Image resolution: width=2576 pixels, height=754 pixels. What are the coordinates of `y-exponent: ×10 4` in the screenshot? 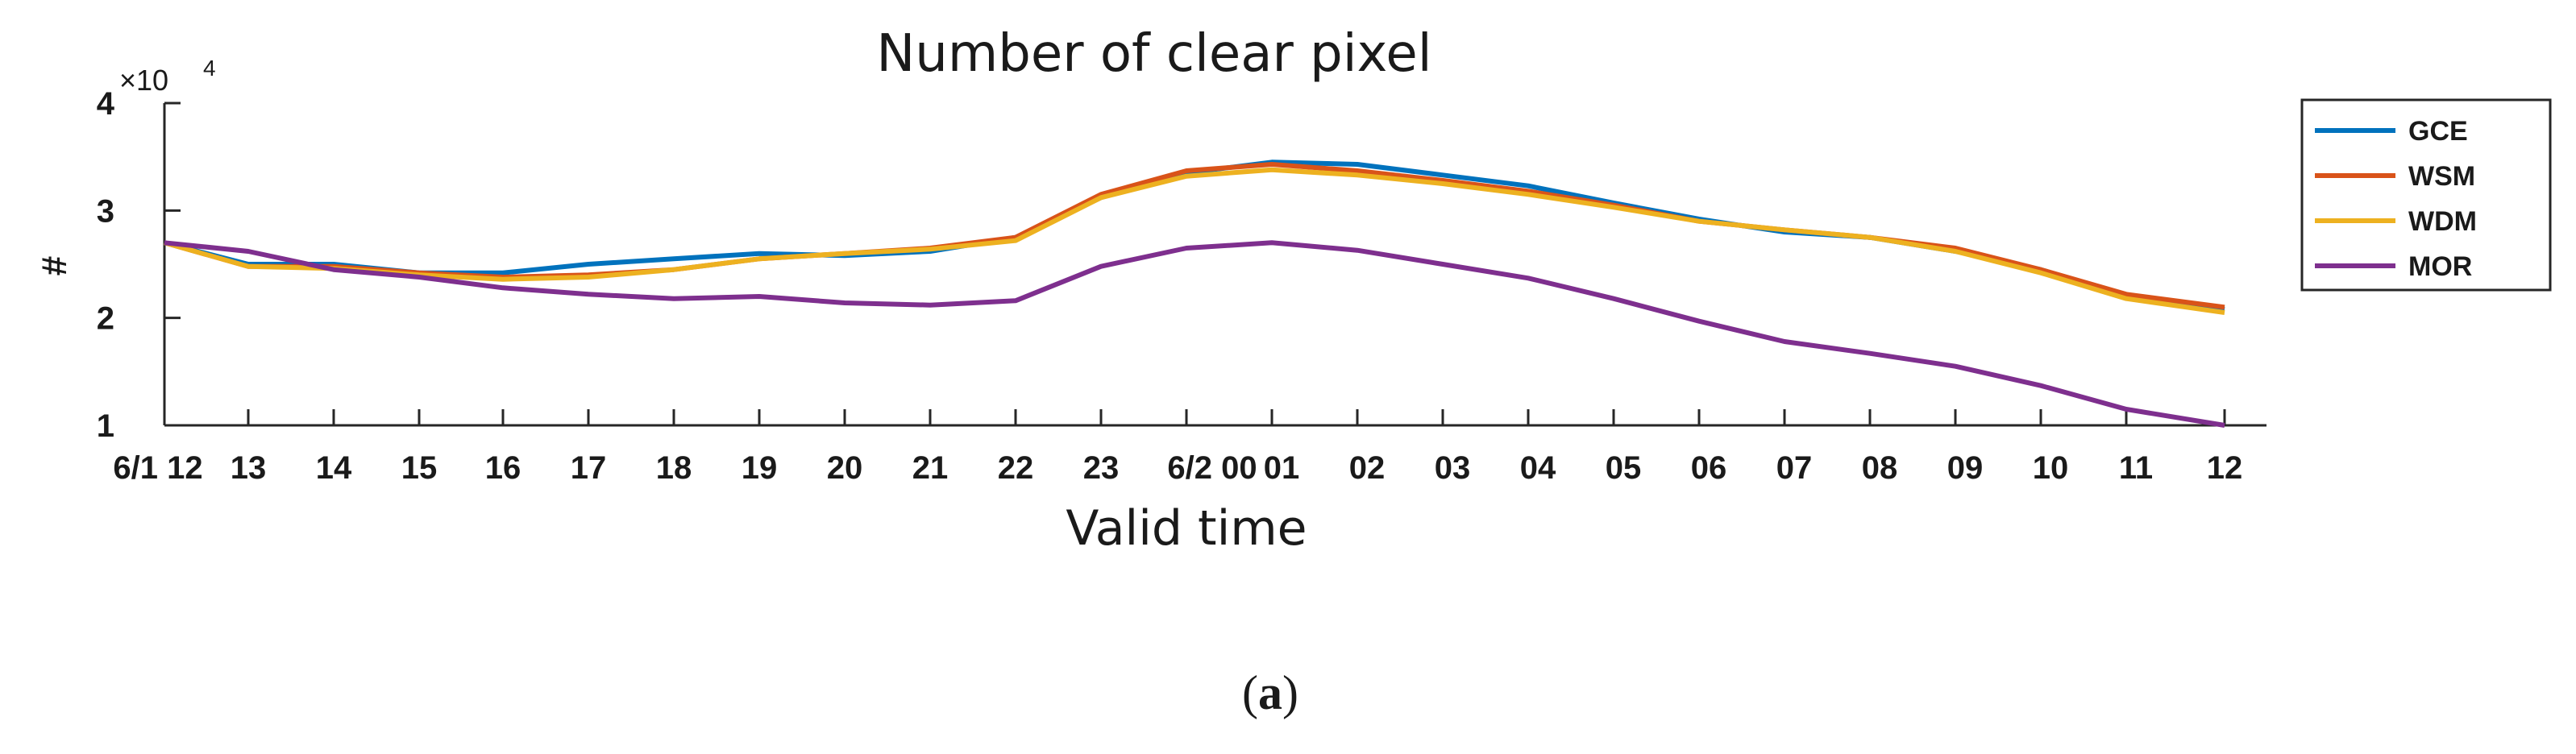 It's located at (167, 77).